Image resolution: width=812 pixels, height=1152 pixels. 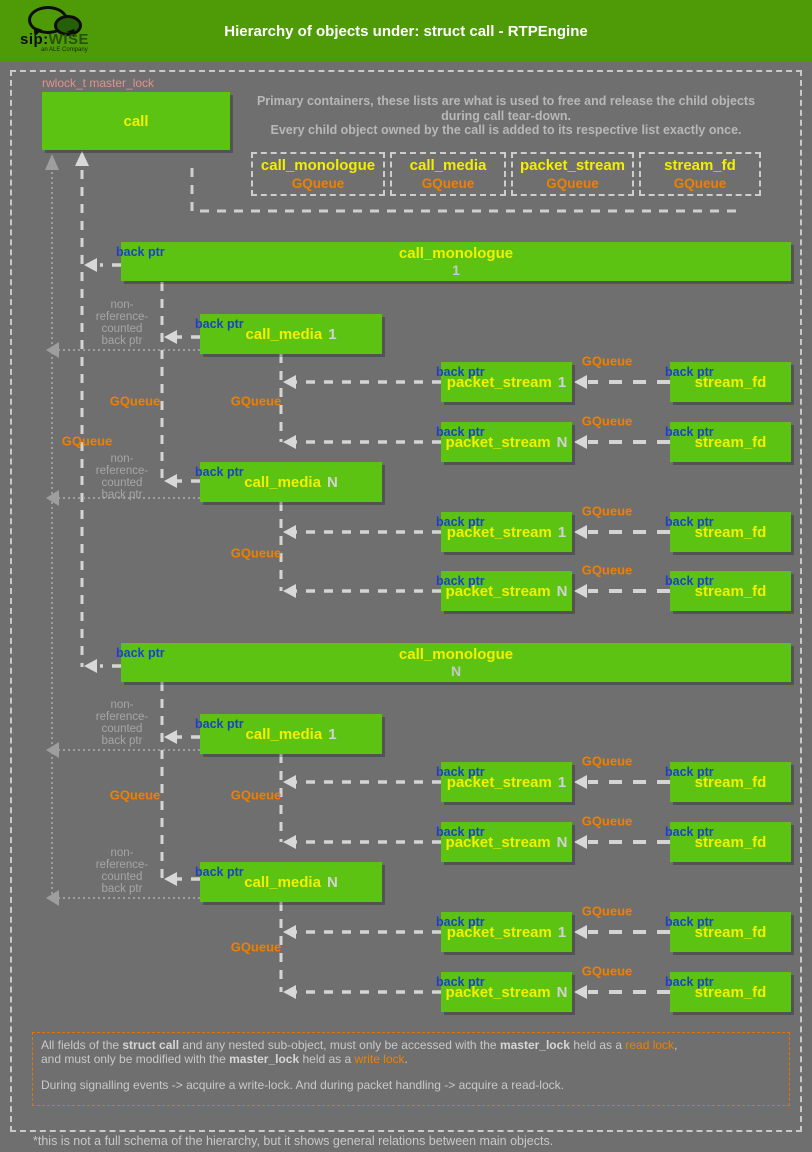 I want to click on logo-tagline: an ALE Company, so click(x=64, y=50).